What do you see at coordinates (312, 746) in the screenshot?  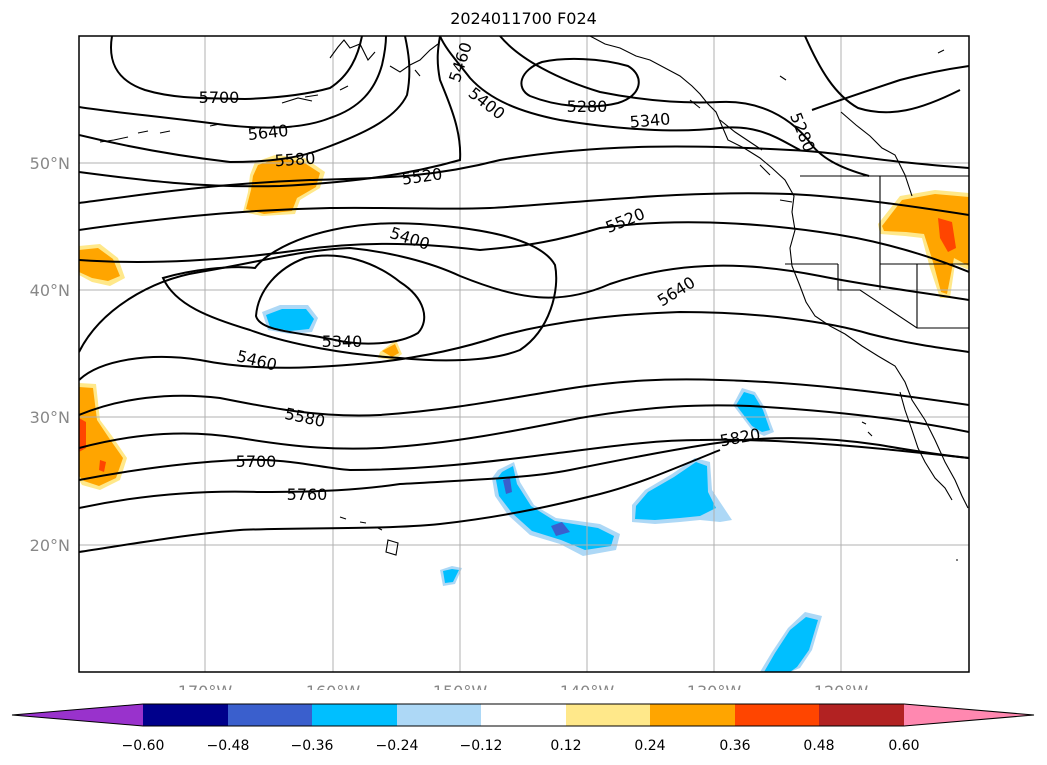 I see `colorbar-tick: −0.36` at bounding box center [312, 746].